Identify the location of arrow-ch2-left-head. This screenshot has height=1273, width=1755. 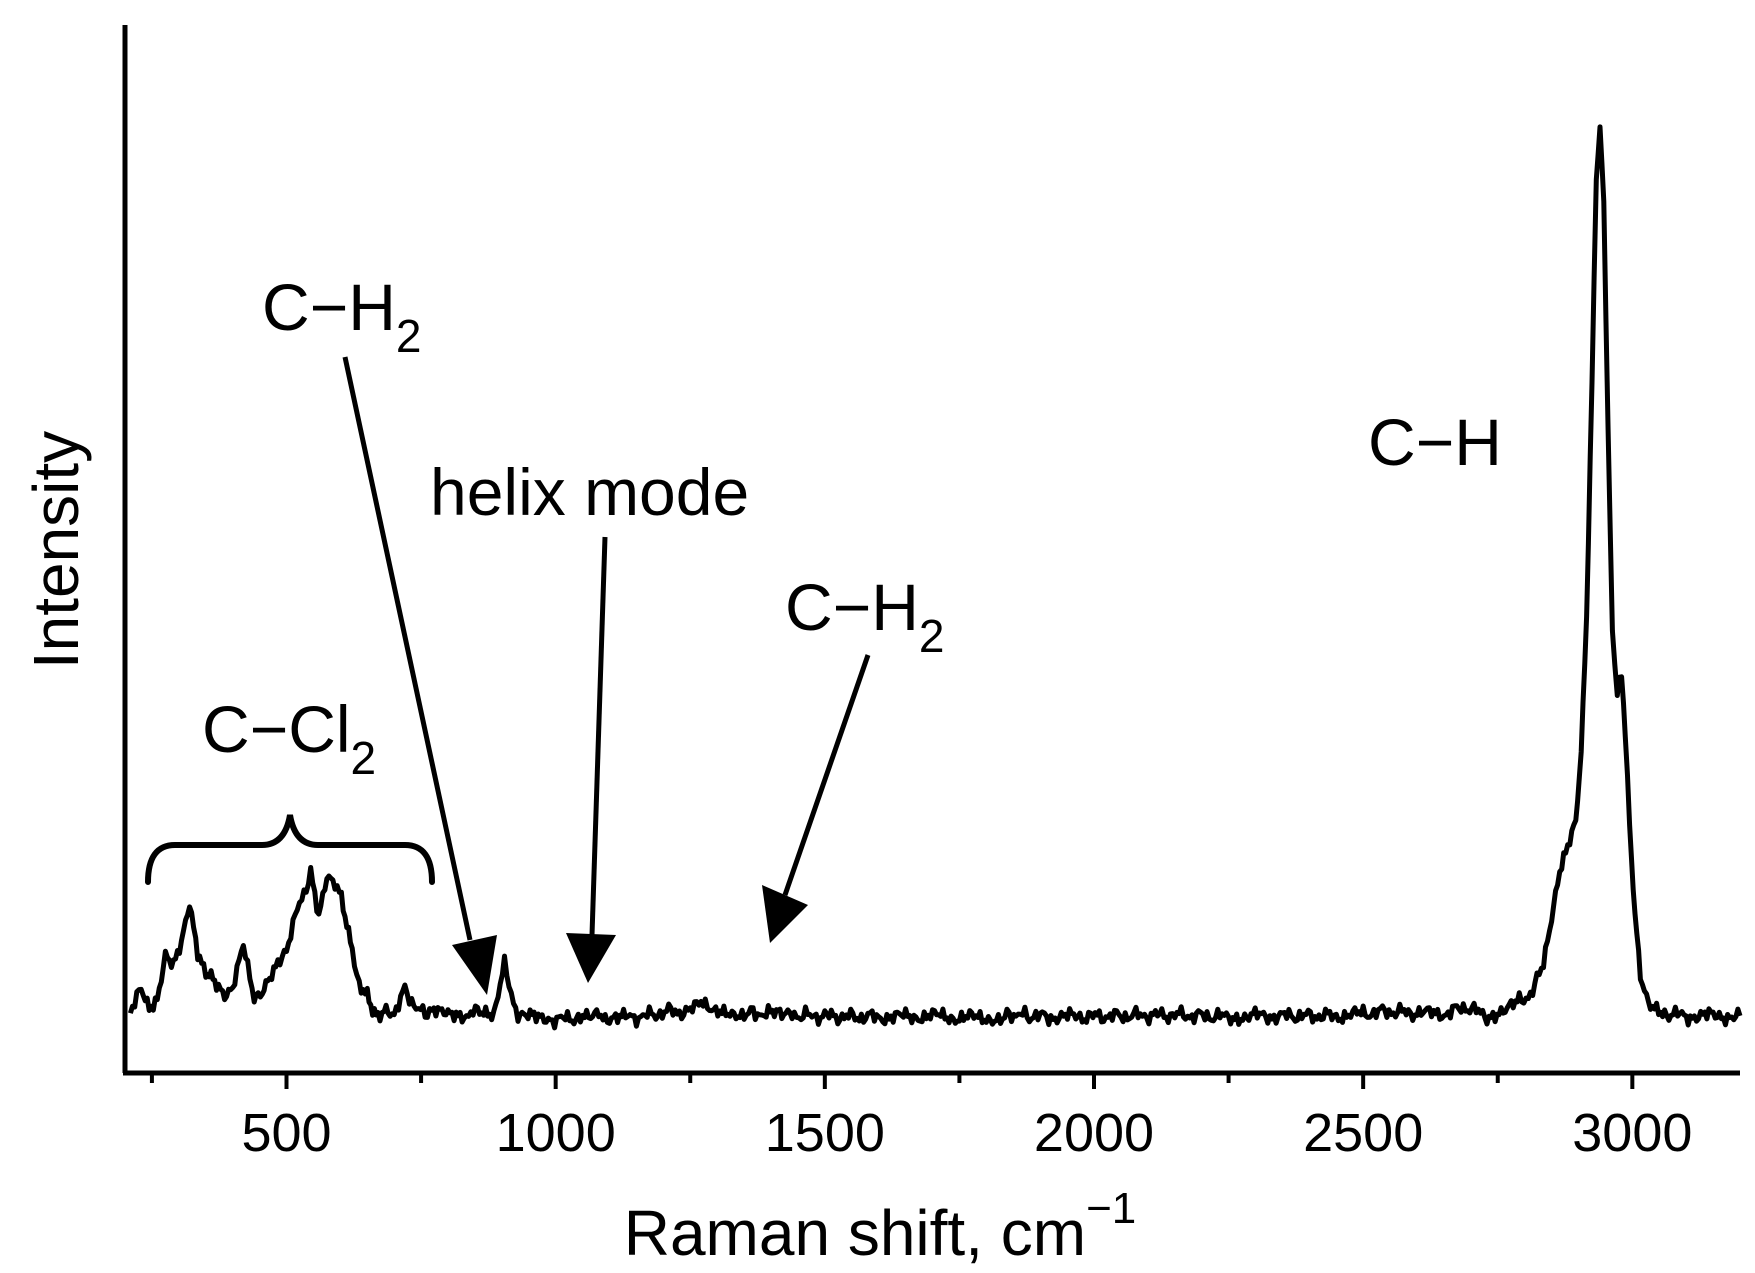
(474, 965).